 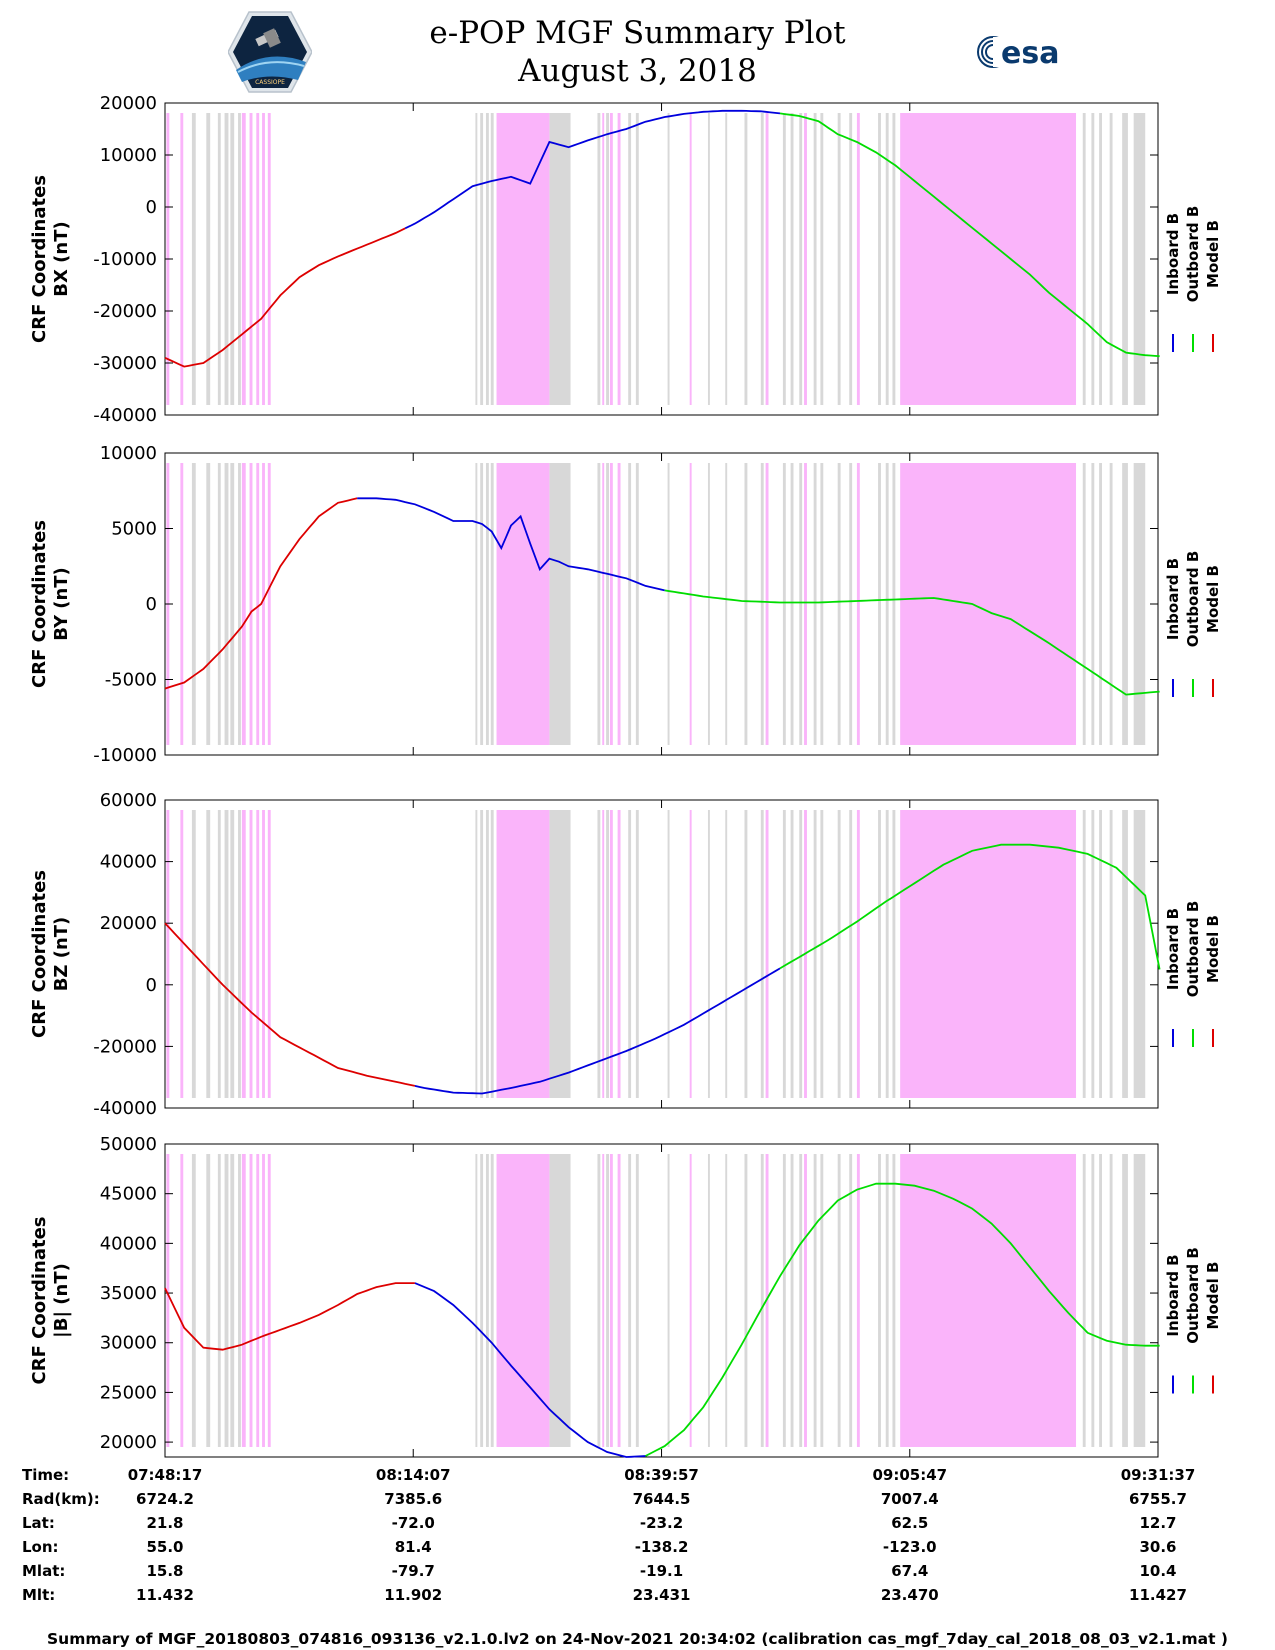 What do you see at coordinates (39, 1595) in the screenshot?
I see `info-row-label: Mlt:` at bounding box center [39, 1595].